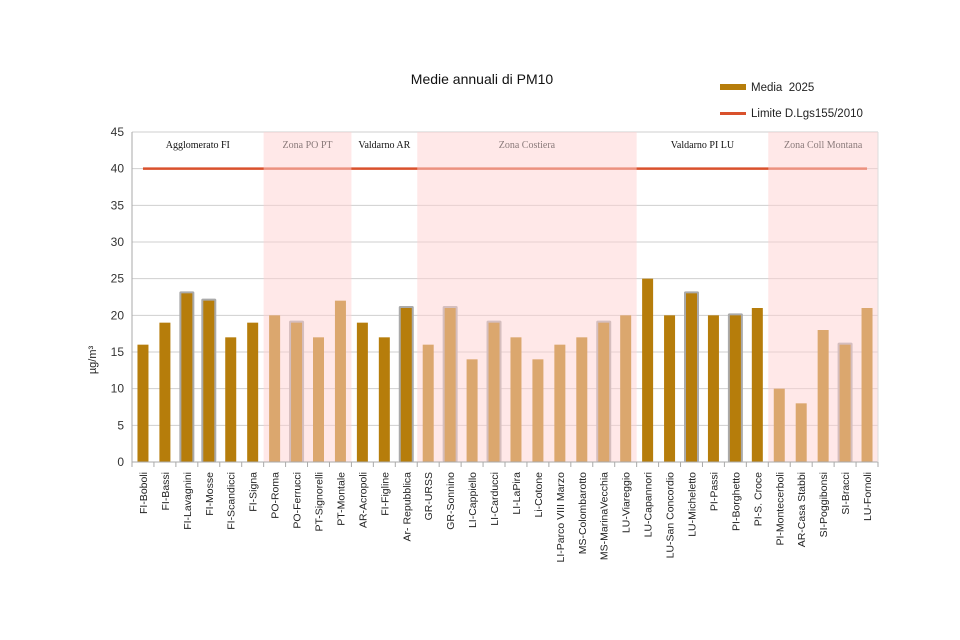  What do you see at coordinates (210, 494) in the screenshot?
I see `x-tick-label: FI-Mosse` at bounding box center [210, 494].